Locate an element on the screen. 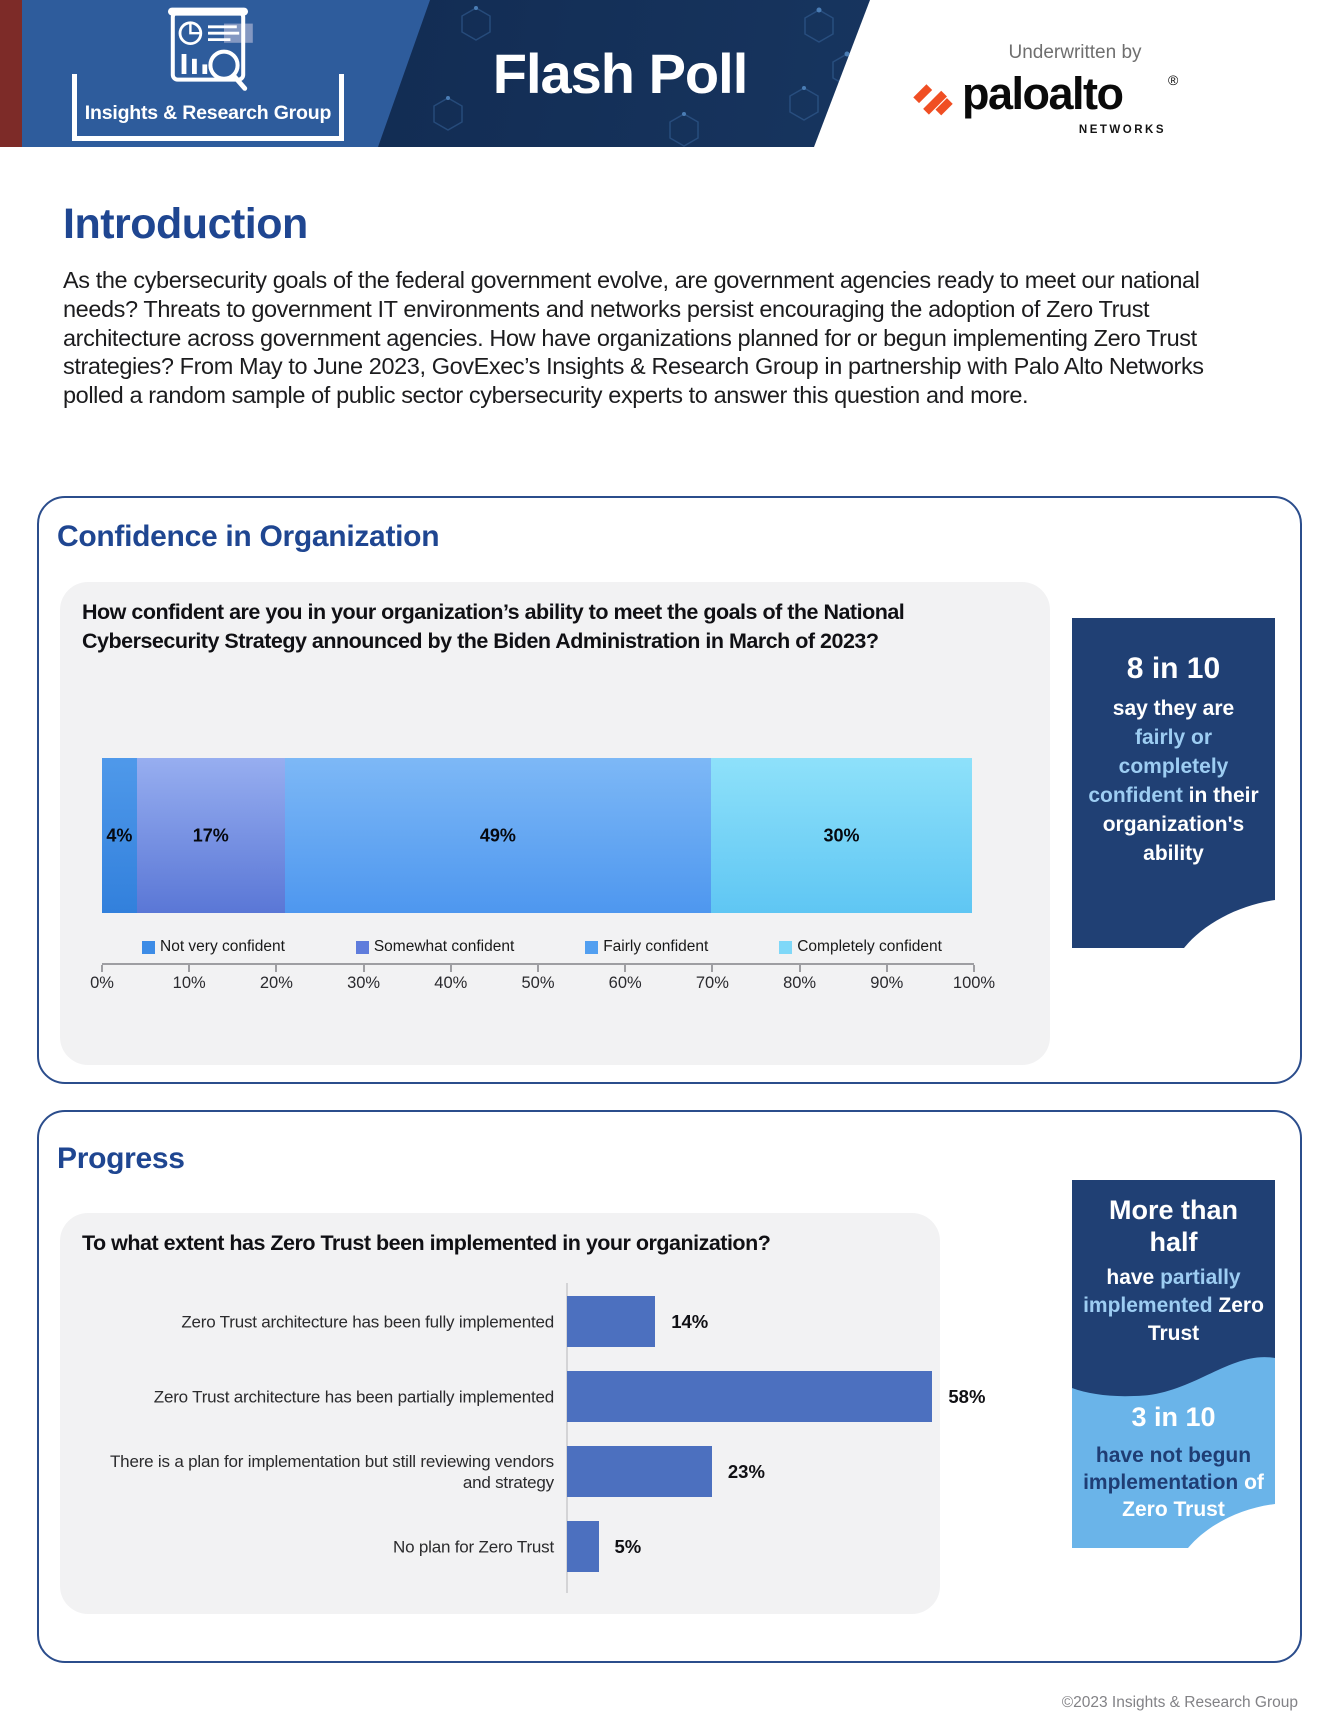  axis-tick-label: 50% is located at coordinates (538, 983).